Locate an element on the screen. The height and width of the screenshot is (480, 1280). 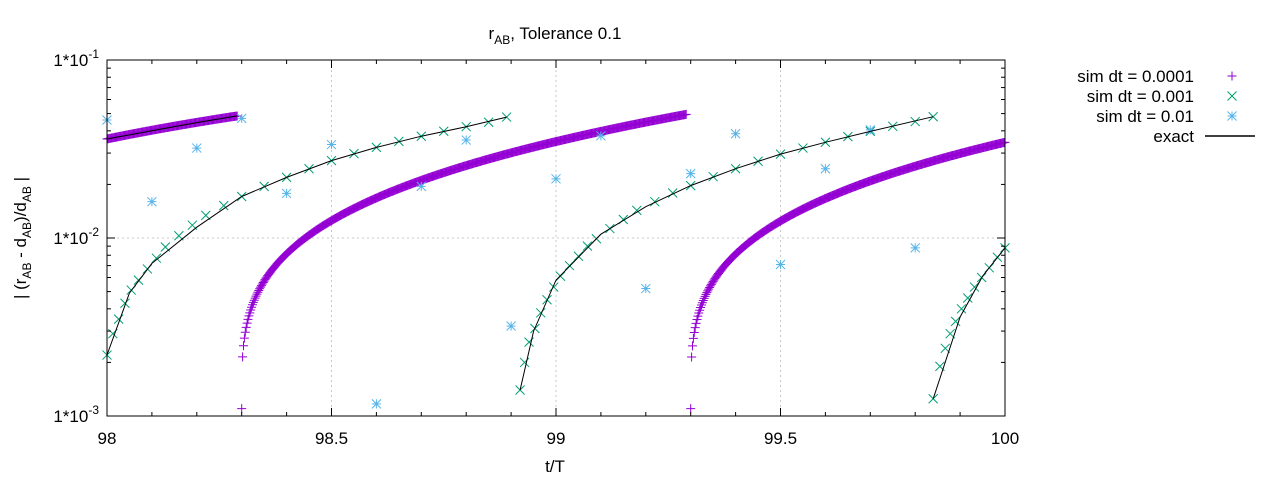
x-tick-label: 99.5 is located at coordinates (780, 438).